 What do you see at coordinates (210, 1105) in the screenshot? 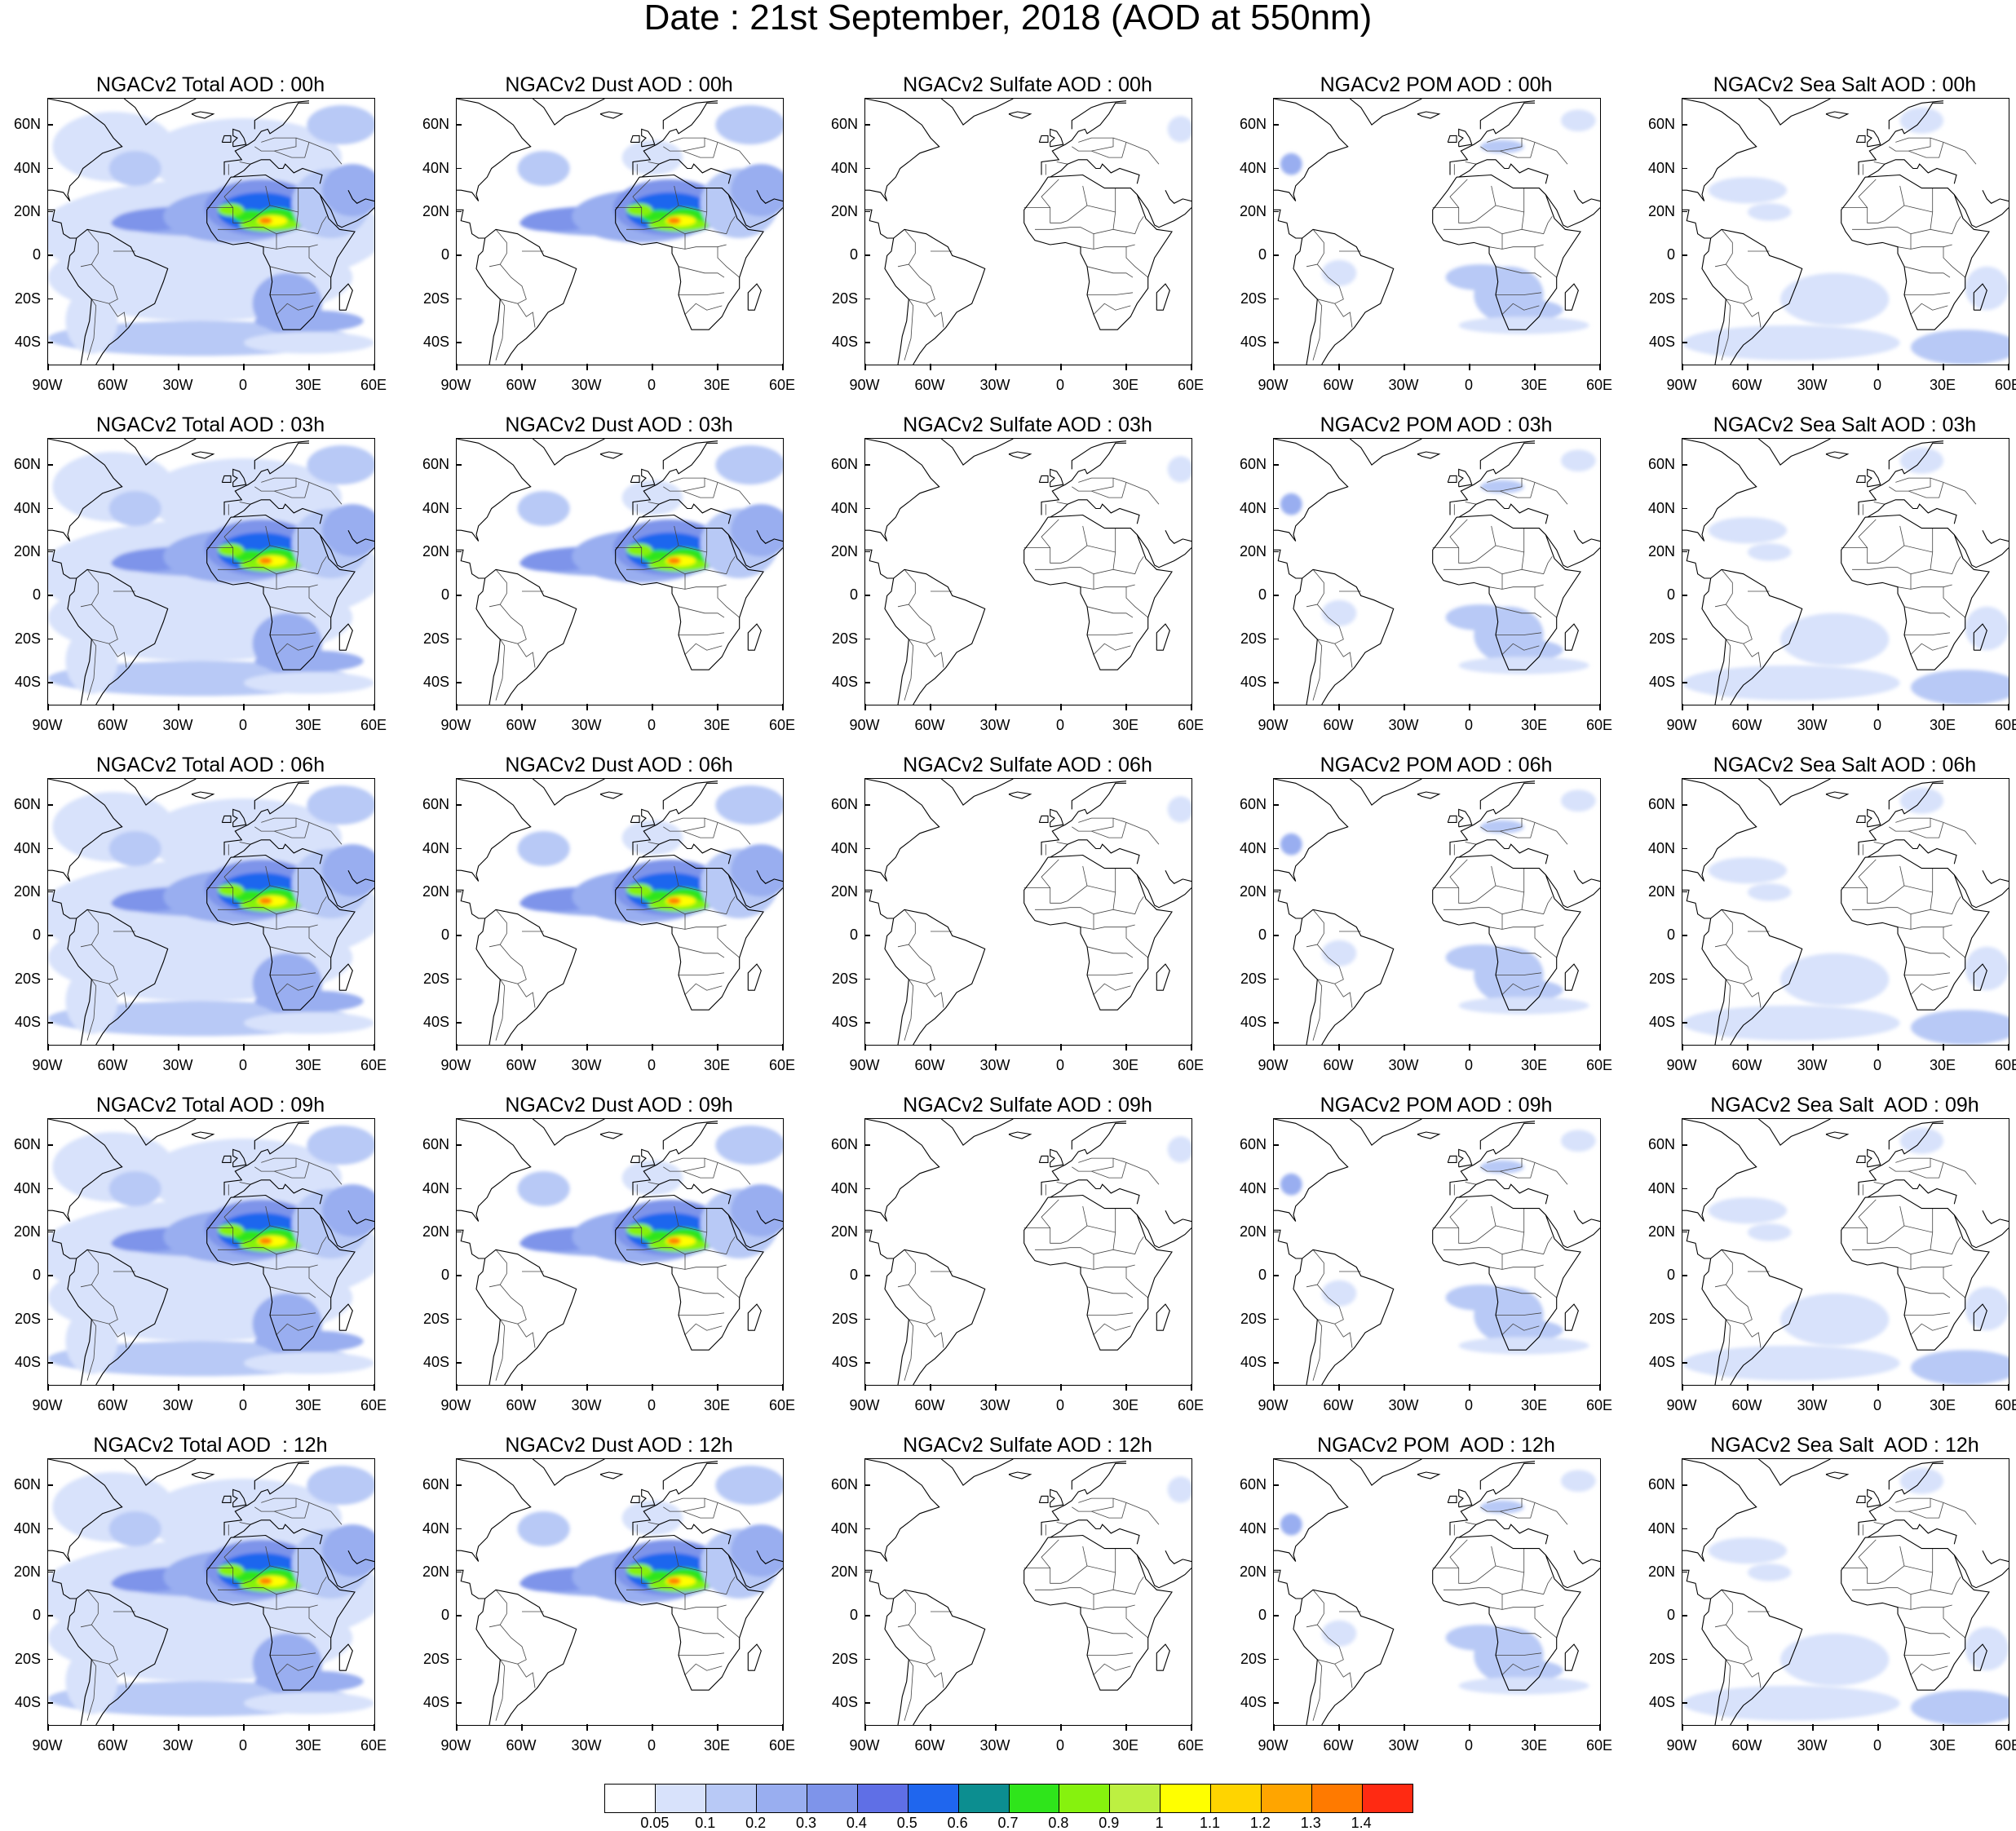
I see `panel-title: NGACv2 Total AOD : 09h` at bounding box center [210, 1105].